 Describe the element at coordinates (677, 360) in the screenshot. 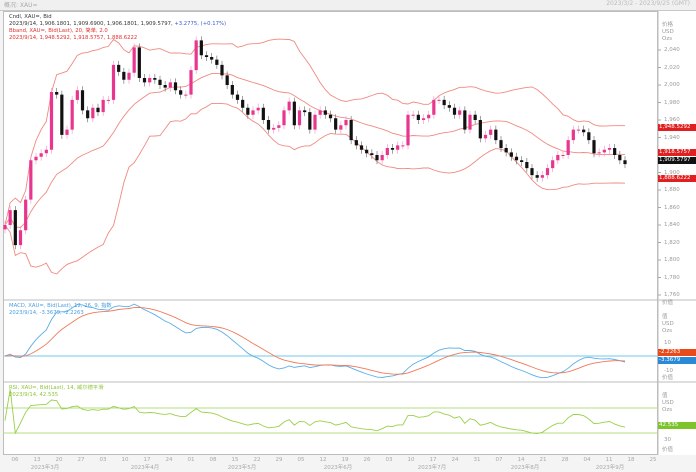

I see `macd-marker: -3.3679` at that location.